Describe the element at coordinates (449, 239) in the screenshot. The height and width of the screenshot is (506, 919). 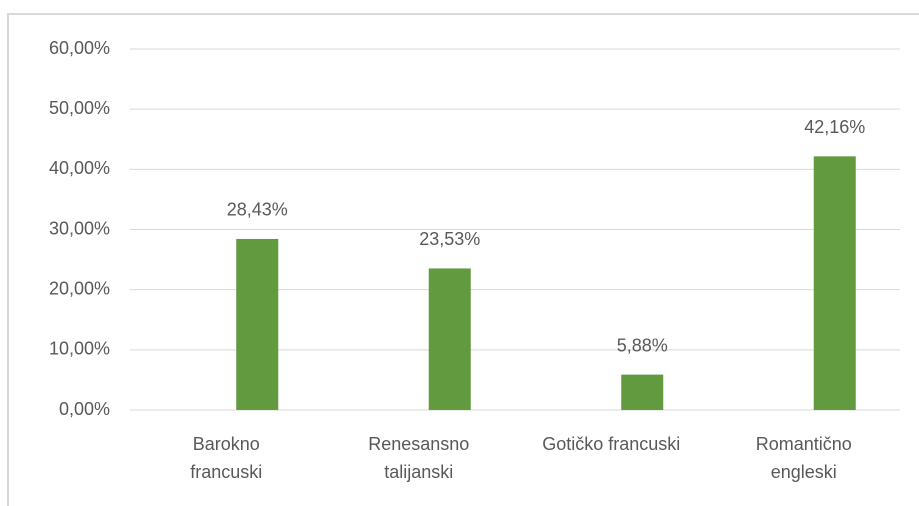
I see `data-label: 23,53%` at that location.